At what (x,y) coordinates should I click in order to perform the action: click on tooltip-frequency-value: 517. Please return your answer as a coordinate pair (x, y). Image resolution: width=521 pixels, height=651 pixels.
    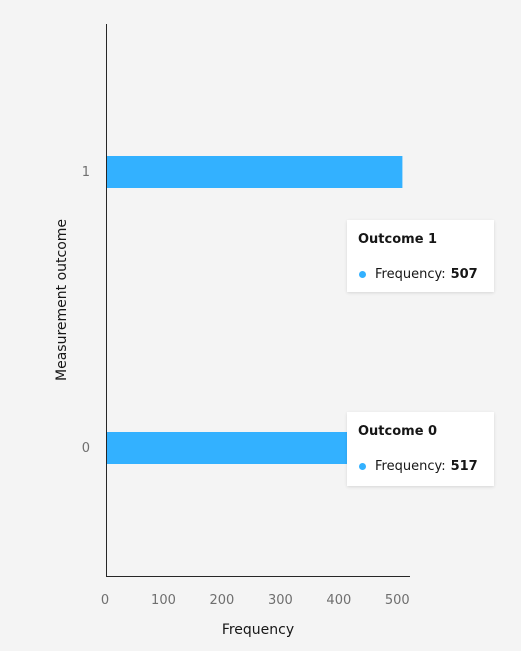
    Looking at the image, I should click on (464, 466).